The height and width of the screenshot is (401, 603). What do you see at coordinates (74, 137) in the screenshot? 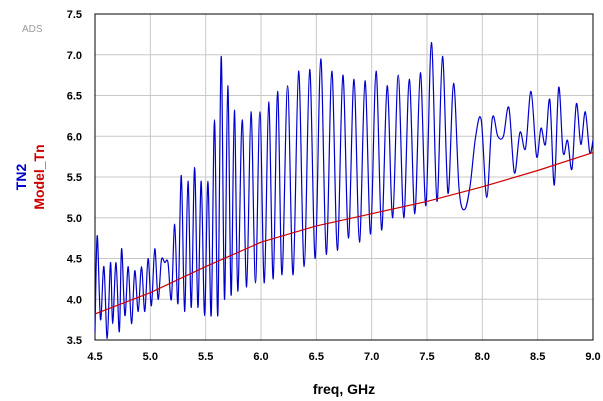
I see `y-tick-label: 6.0` at bounding box center [74, 137].